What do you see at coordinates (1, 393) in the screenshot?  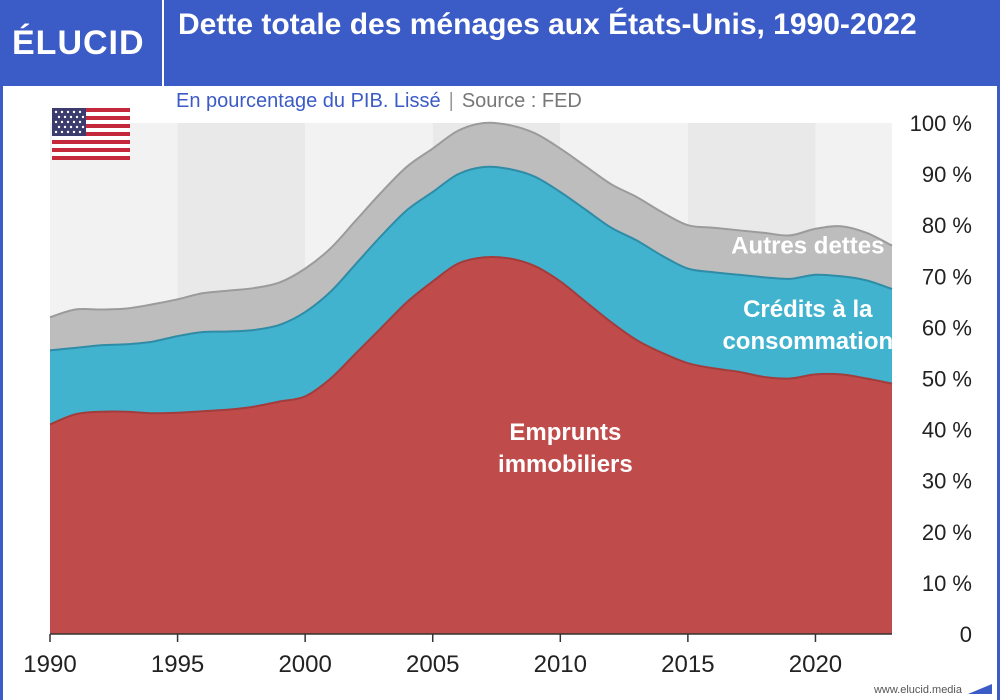 I see `frame-border-left` at bounding box center [1, 393].